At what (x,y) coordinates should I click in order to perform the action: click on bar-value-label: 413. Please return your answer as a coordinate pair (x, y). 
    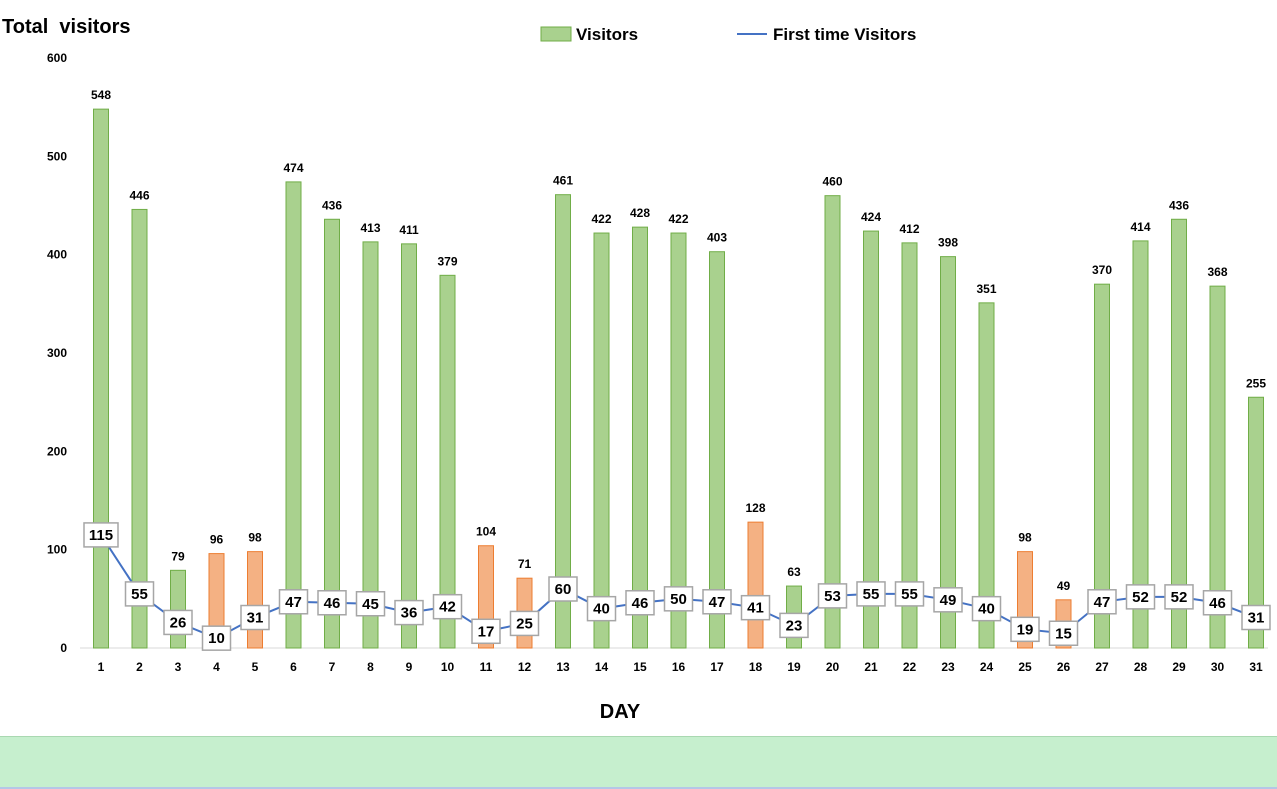
    Looking at the image, I should click on (370, 228).